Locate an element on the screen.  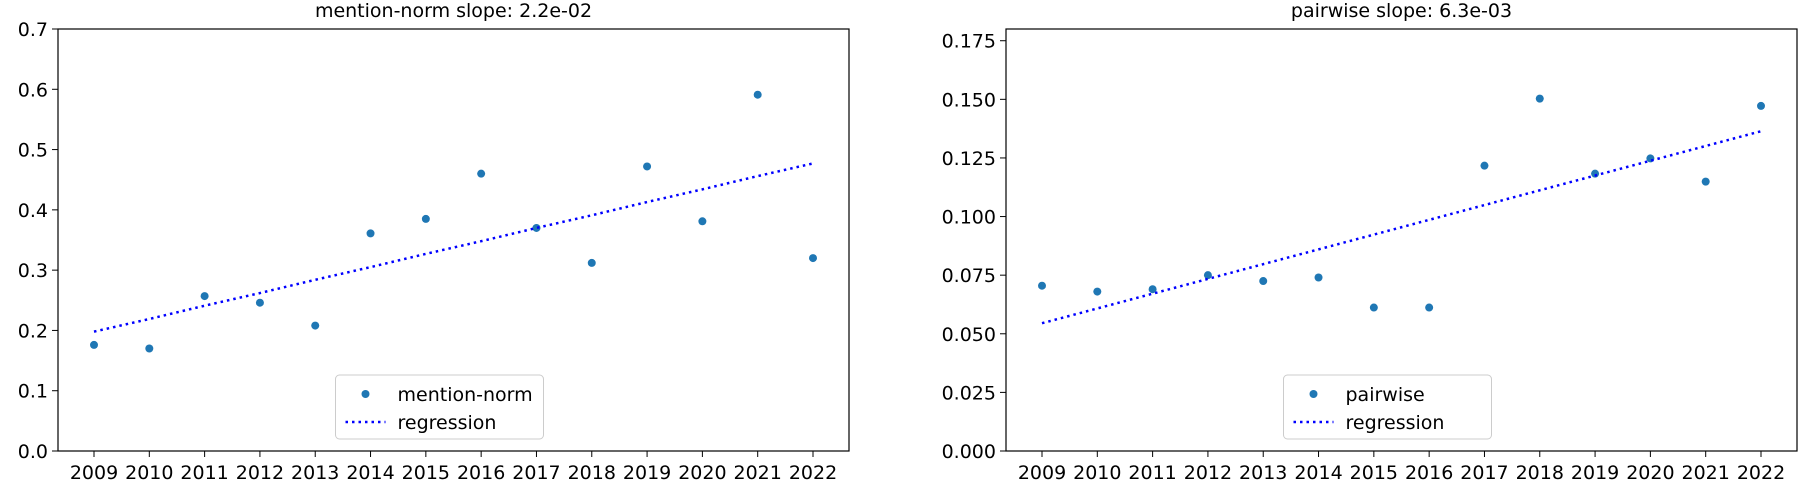
y-tick-label: 0.6 is located at coordinates (33, 90).